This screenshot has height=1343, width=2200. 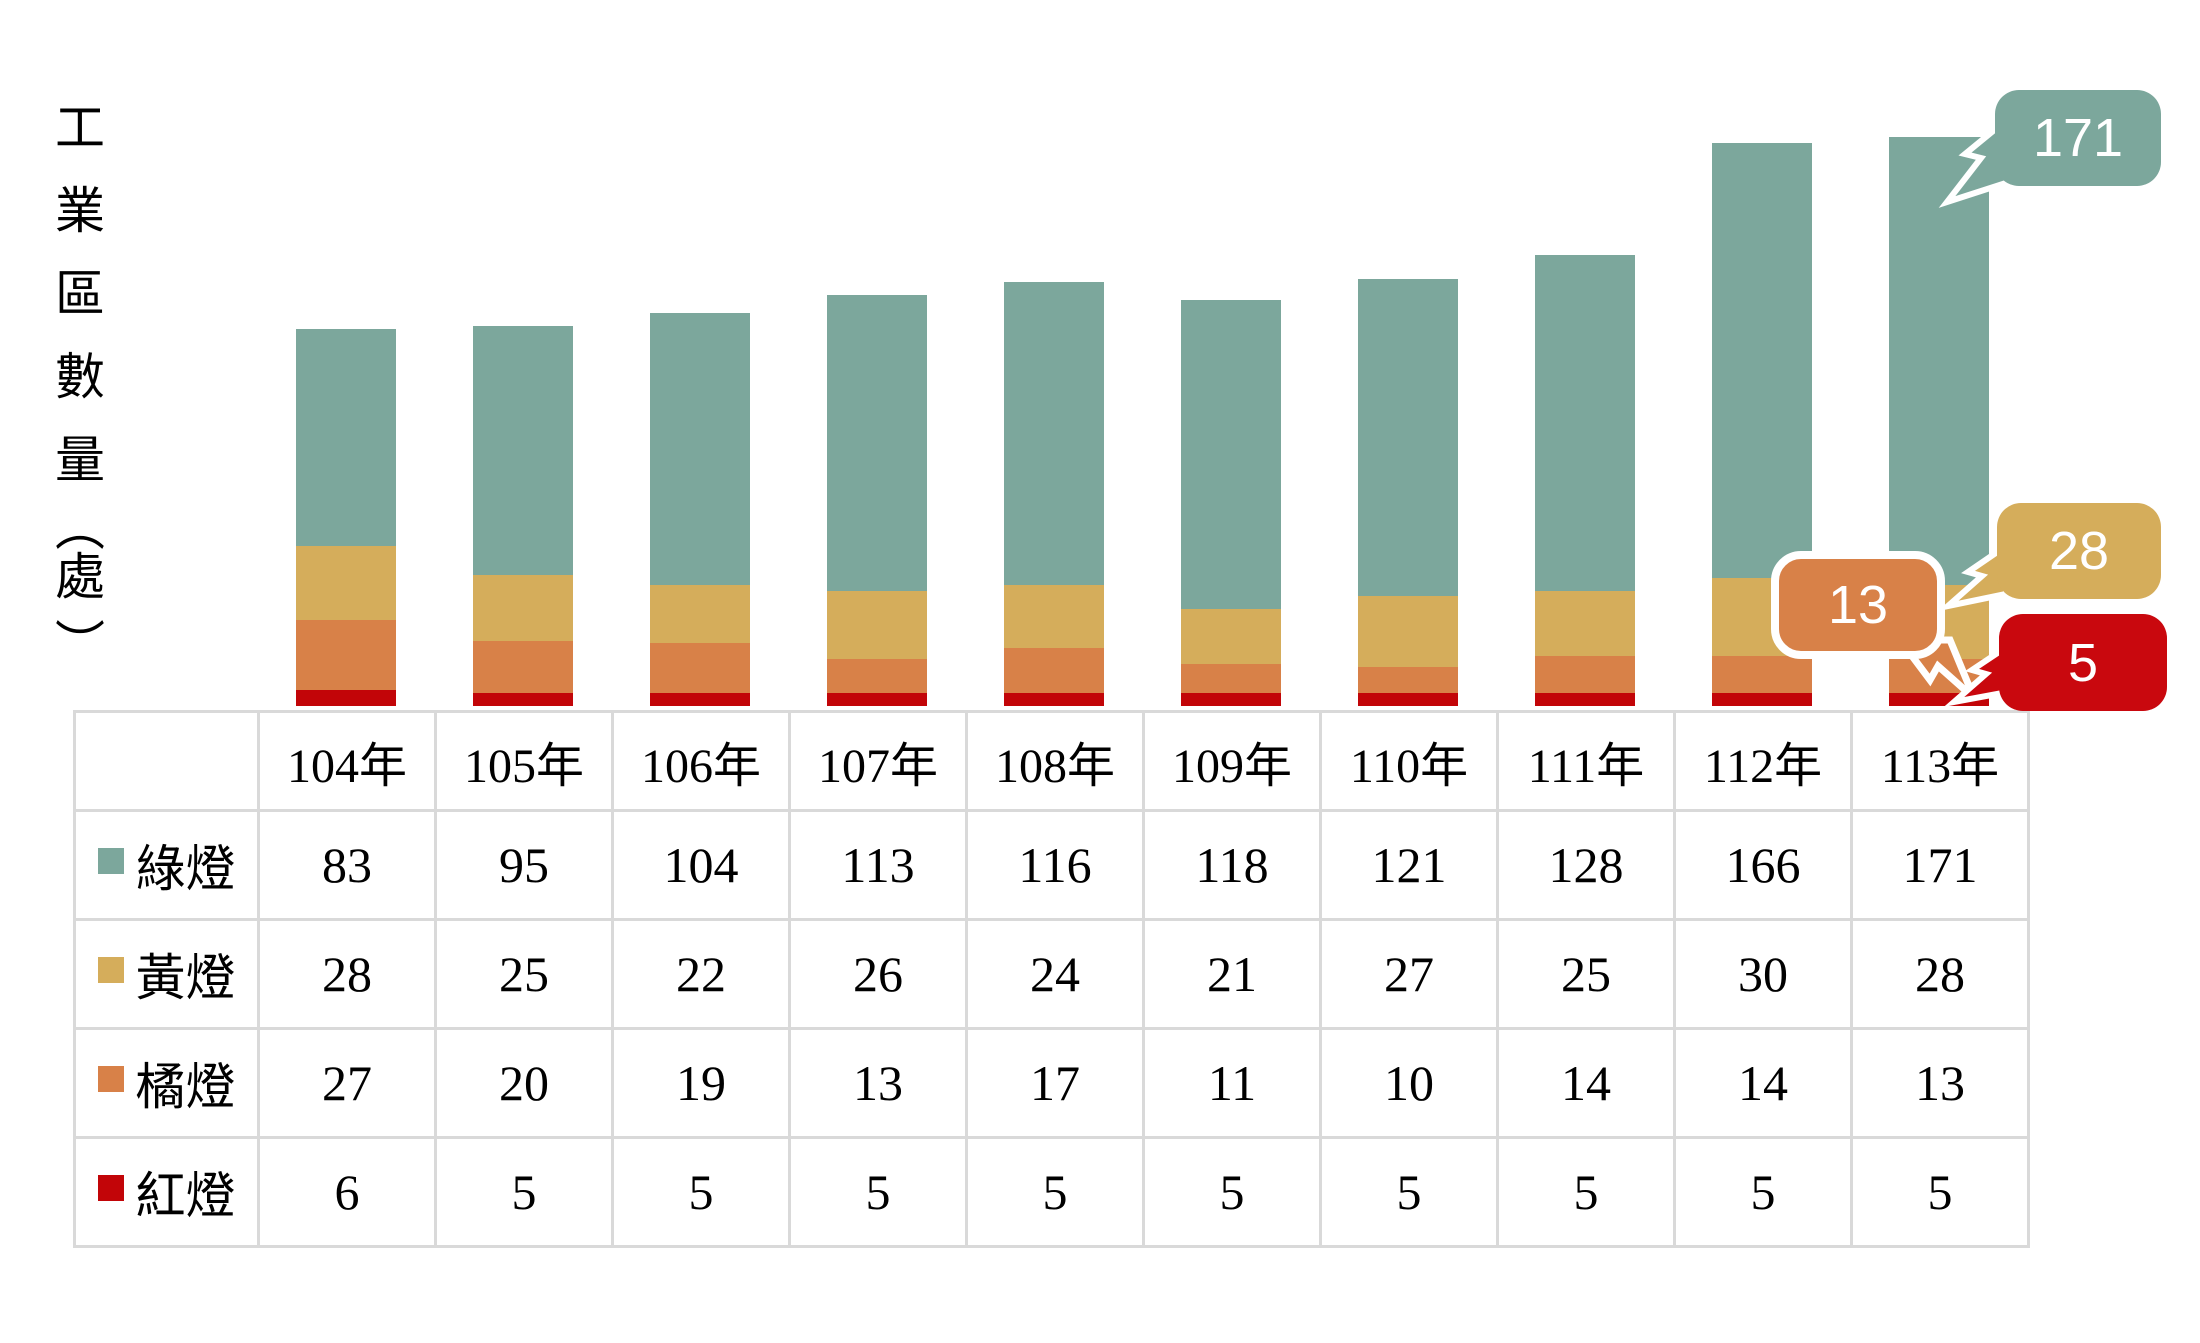 What do you see at coordinates (110, 970) in the screenshot?
I see `legend-swatch-黃燈` at bounding box center [110, 970].